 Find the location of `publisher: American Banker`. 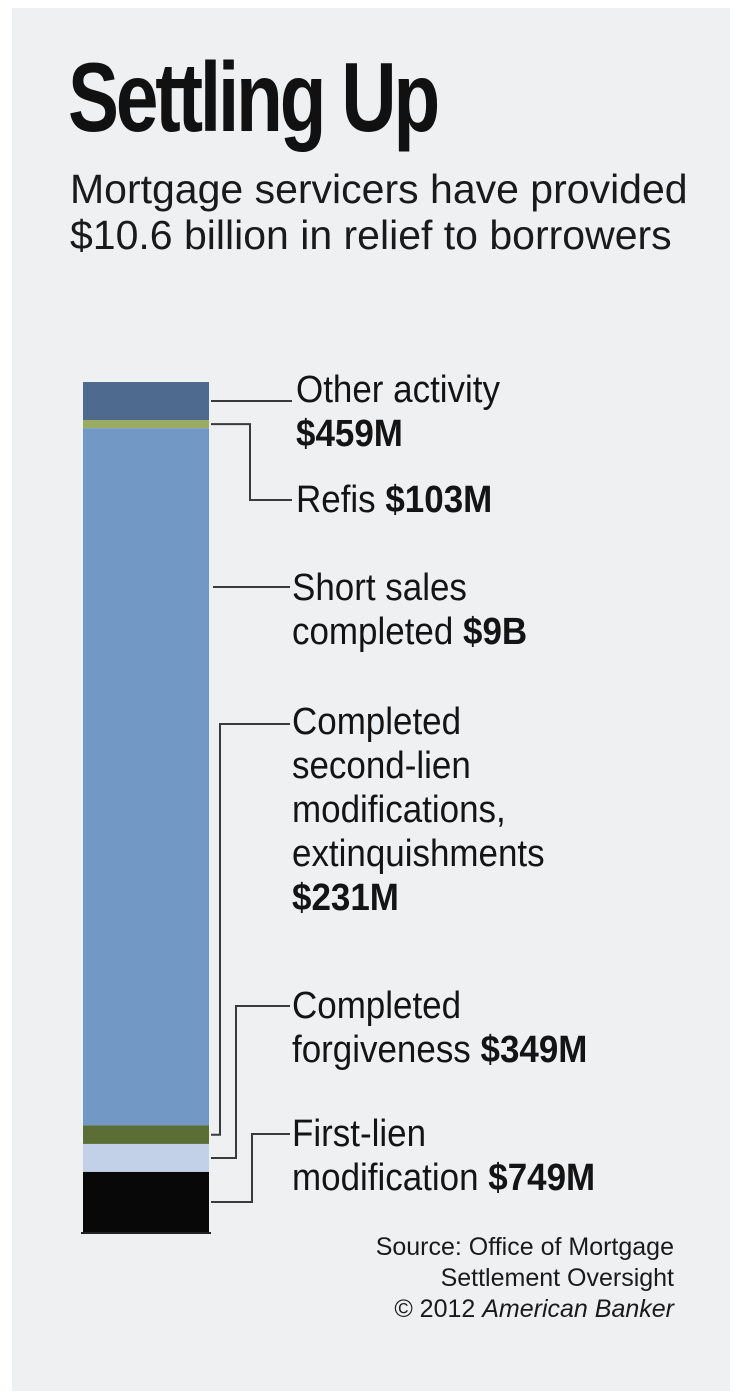

publisher: American Banker is located at coordinates (578, 1309).